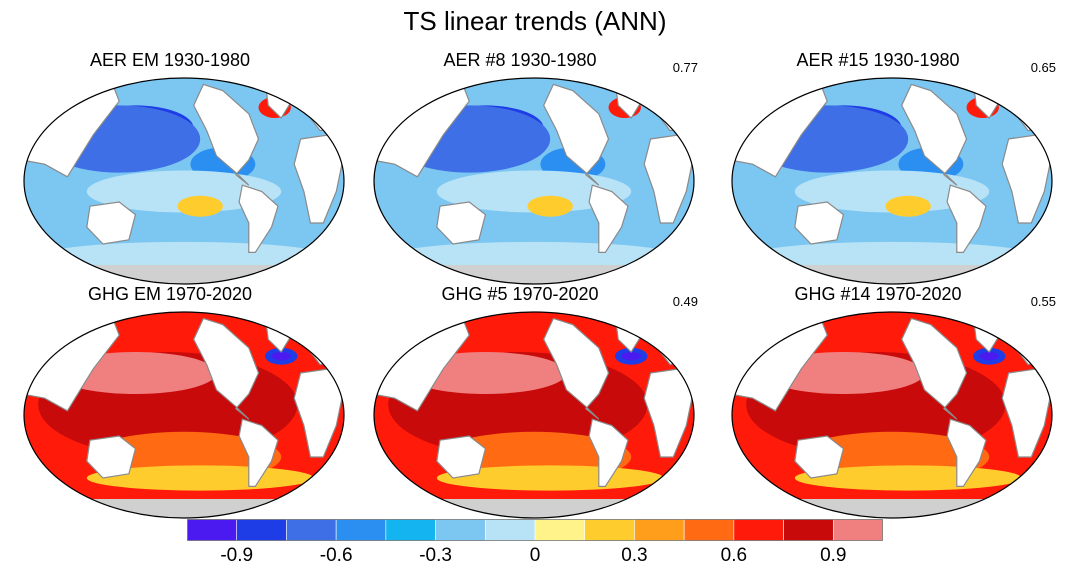 The height and width of the screenshot is (574, 1070). I want to click on map-panel: AER EM 1930-1980, so click(190, 167).